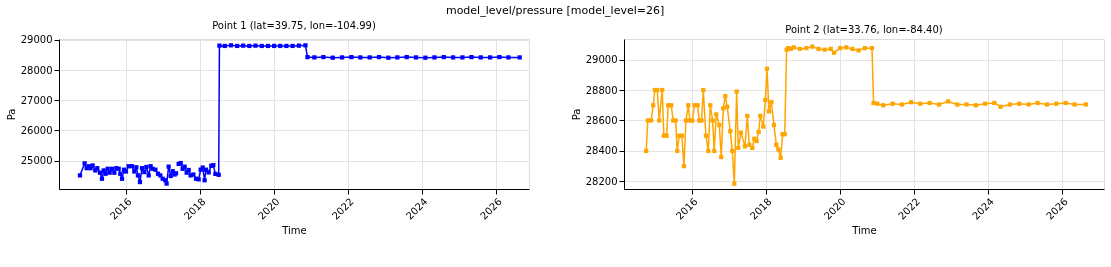 Image resolution: width=1111 pixels, height=267 pixels. What do you see at coordinates (294, 25) in the screenshot?
I see `chart-title: Point 1 (lat=39.75, lon=-104.99)` at bounding box center [294, 25].